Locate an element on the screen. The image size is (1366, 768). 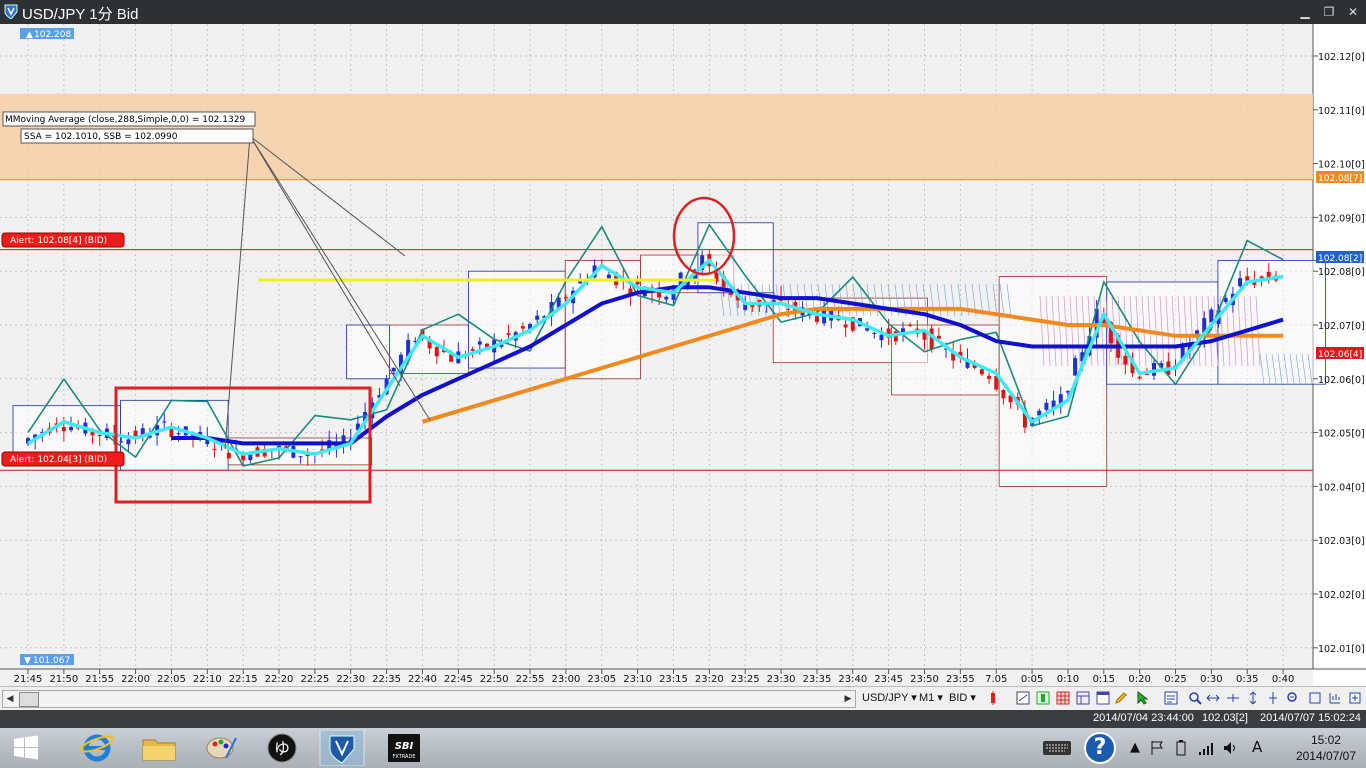
close-button: ✕ is located at coordinates (1353, 12).